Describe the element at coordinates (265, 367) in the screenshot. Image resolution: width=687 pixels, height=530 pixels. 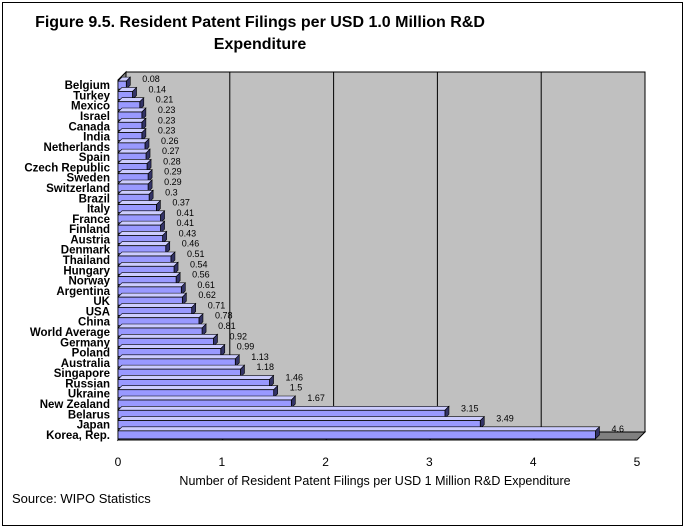
I see `value-label: 1.18` at that location.